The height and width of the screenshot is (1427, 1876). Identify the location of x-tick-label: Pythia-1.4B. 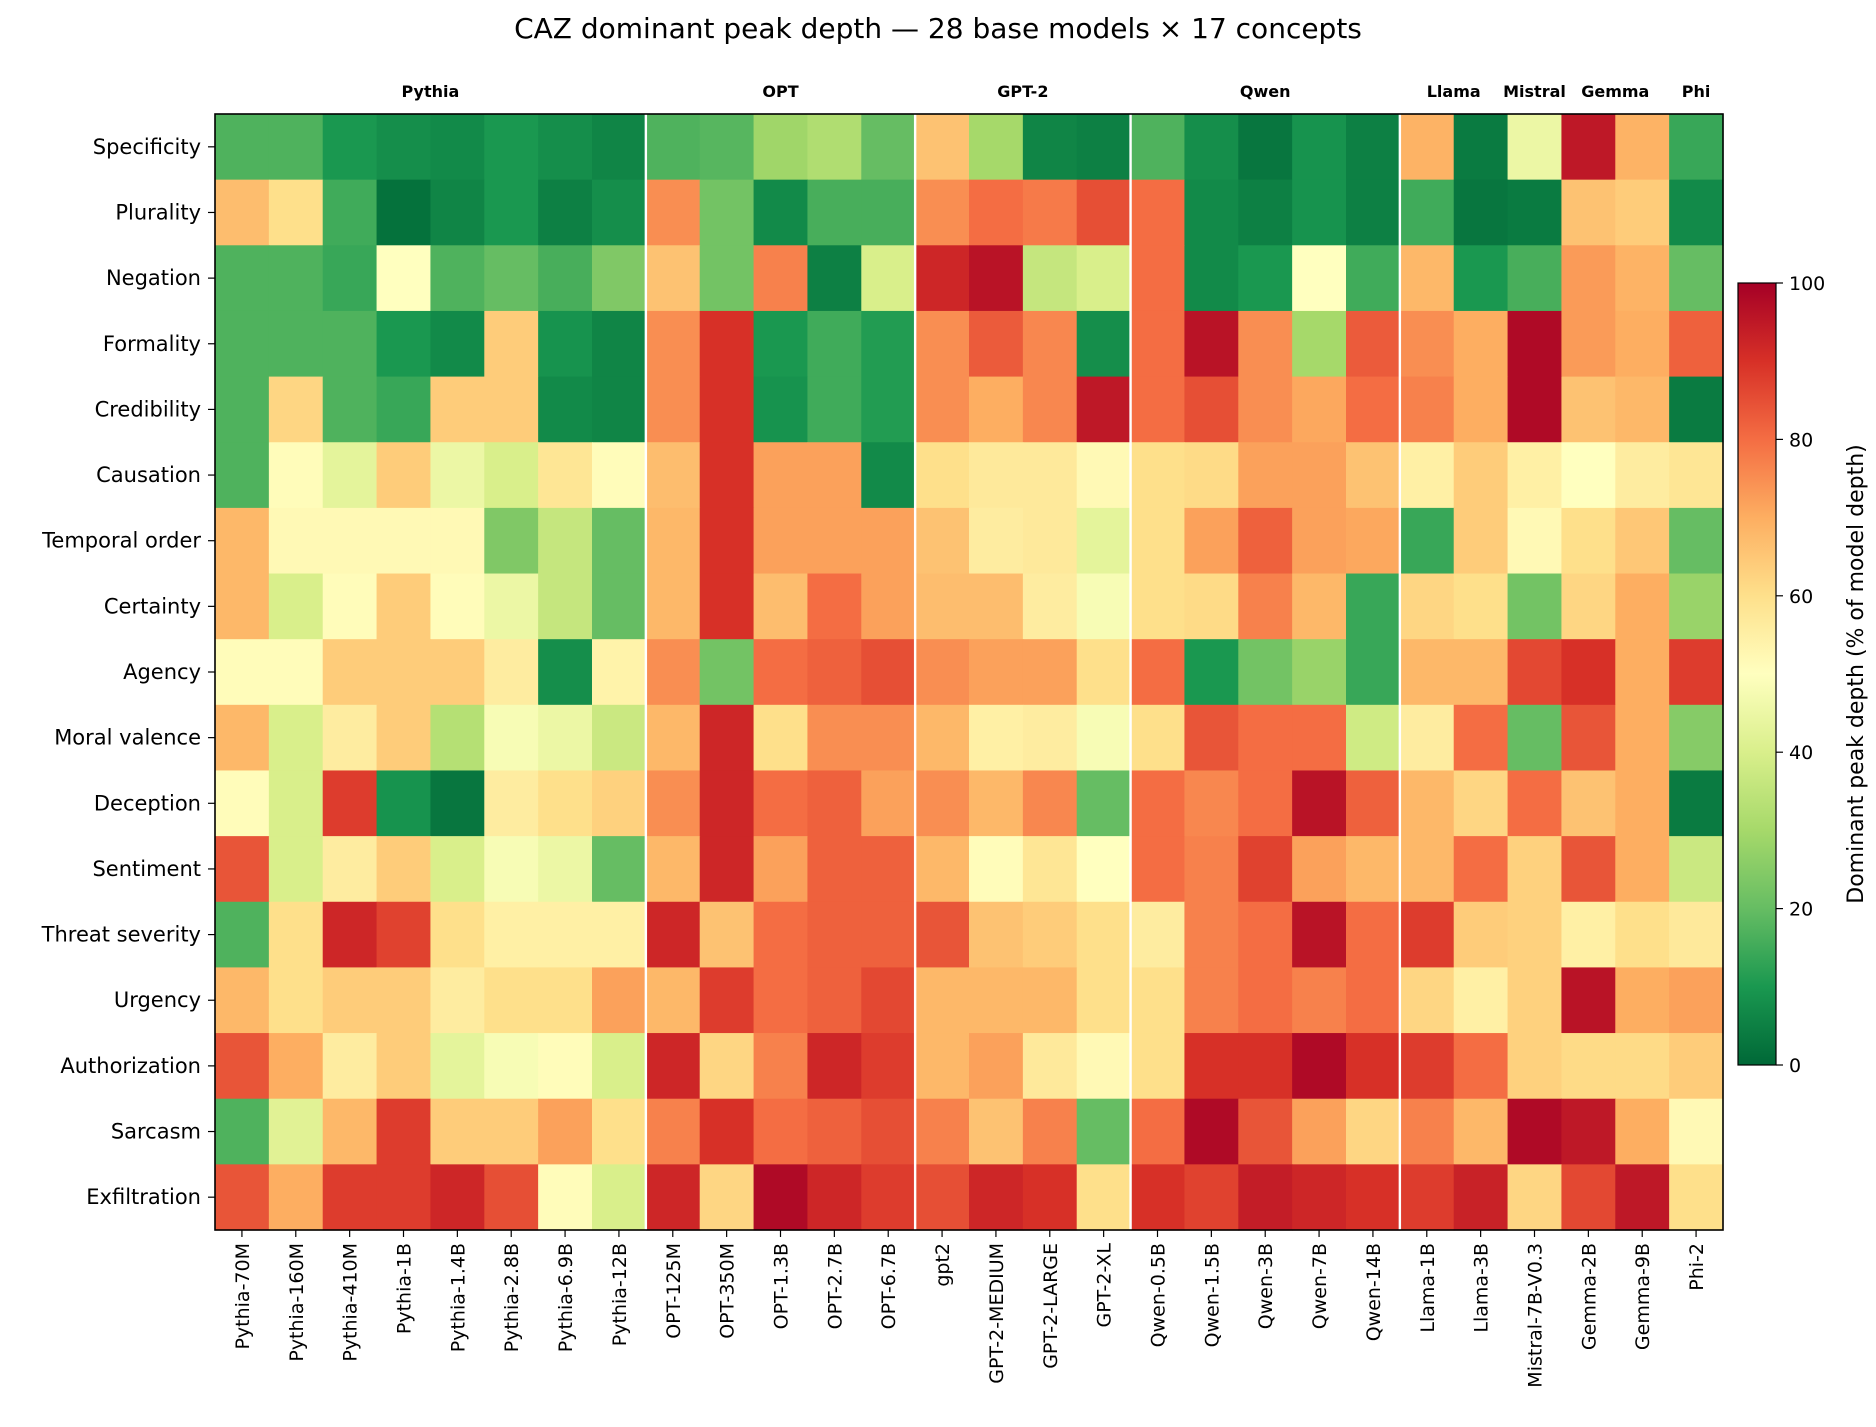
(458, 1297).